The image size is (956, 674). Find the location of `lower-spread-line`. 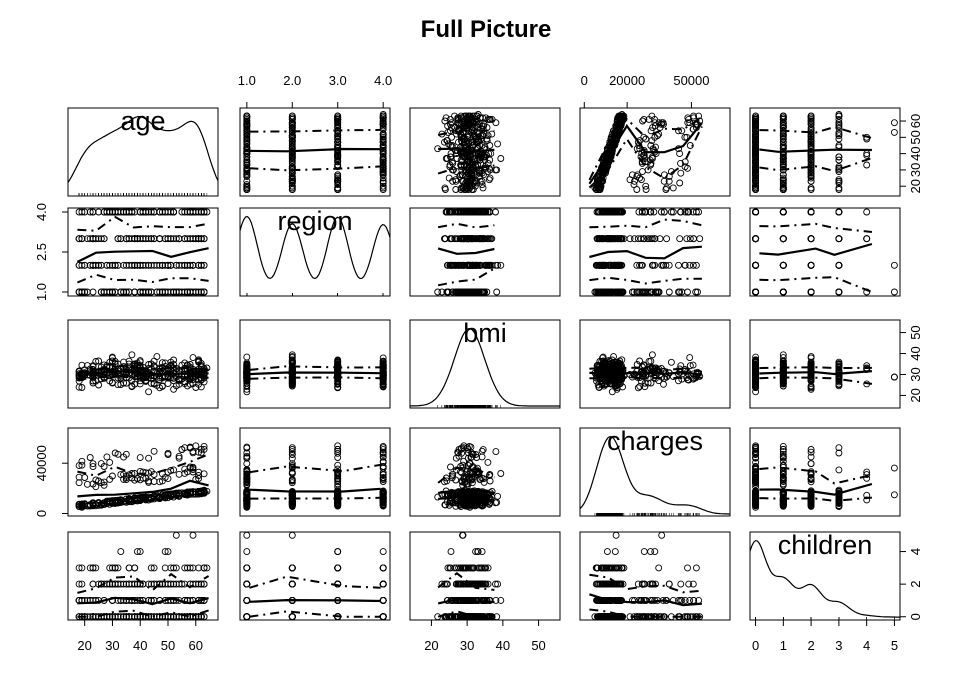

lower-spread-line is located at coordinates (466, 277).